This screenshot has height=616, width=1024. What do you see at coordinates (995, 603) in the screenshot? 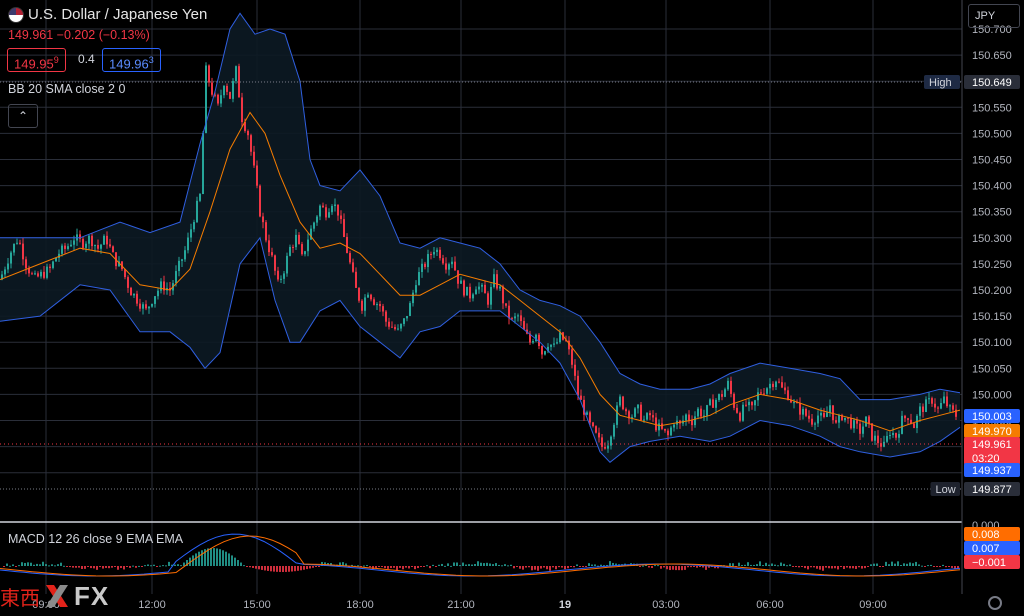
I see `settings-gear-icon` at bounding box center [995, 603].